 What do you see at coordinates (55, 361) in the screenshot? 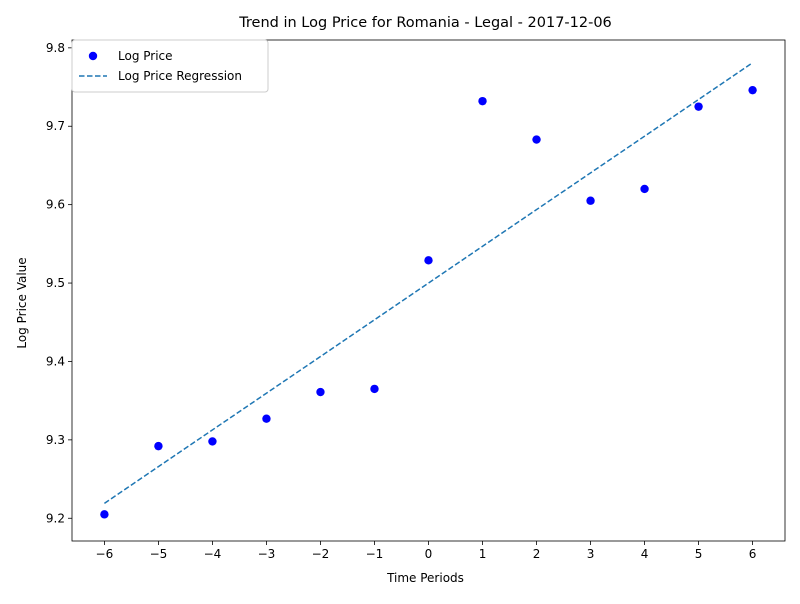
I see `y-tick-label: 9.4` at bounding box center [55, 361].